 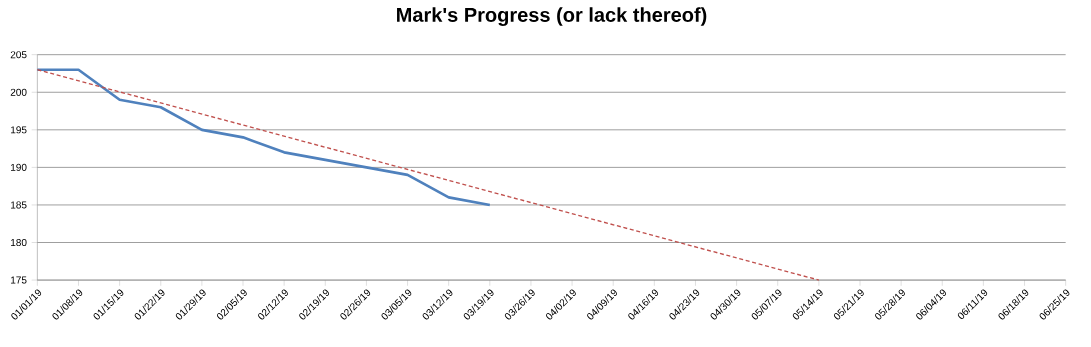 What do you see at coordinates (18, 92) in the screenshot?
I see `y-tick-label: 200` at bounding box center [18, 92].